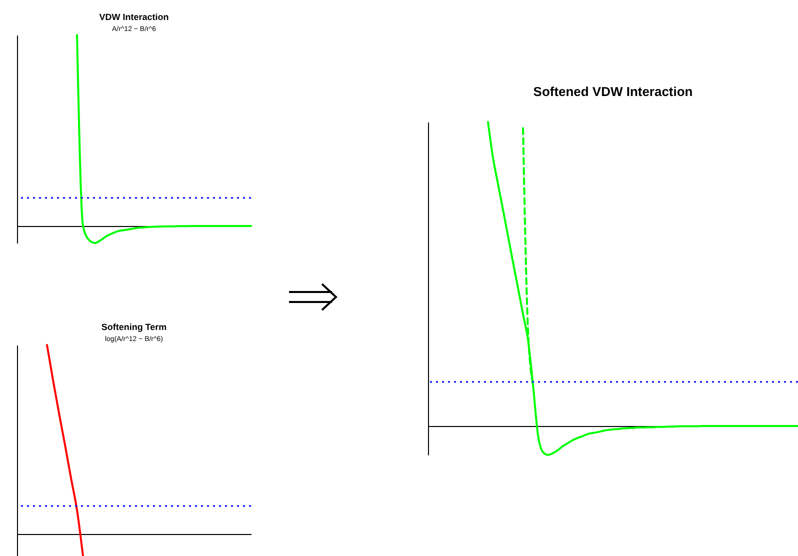 Image resolution: width=798 pixels, height=556 pixels. I want to click on chart-title: Softened VDW Interaction, so click(613, 91).